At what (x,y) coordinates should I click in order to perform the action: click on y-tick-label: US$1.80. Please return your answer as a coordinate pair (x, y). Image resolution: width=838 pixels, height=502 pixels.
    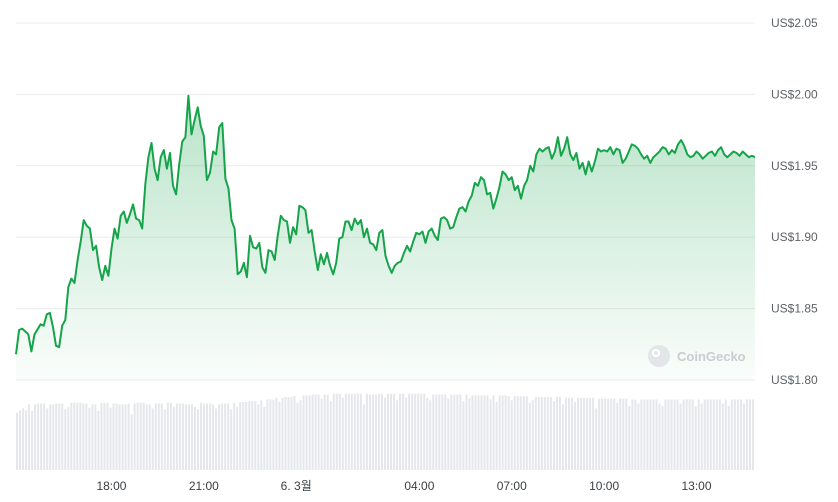
    Looking at the image, I should click on (794, 380).